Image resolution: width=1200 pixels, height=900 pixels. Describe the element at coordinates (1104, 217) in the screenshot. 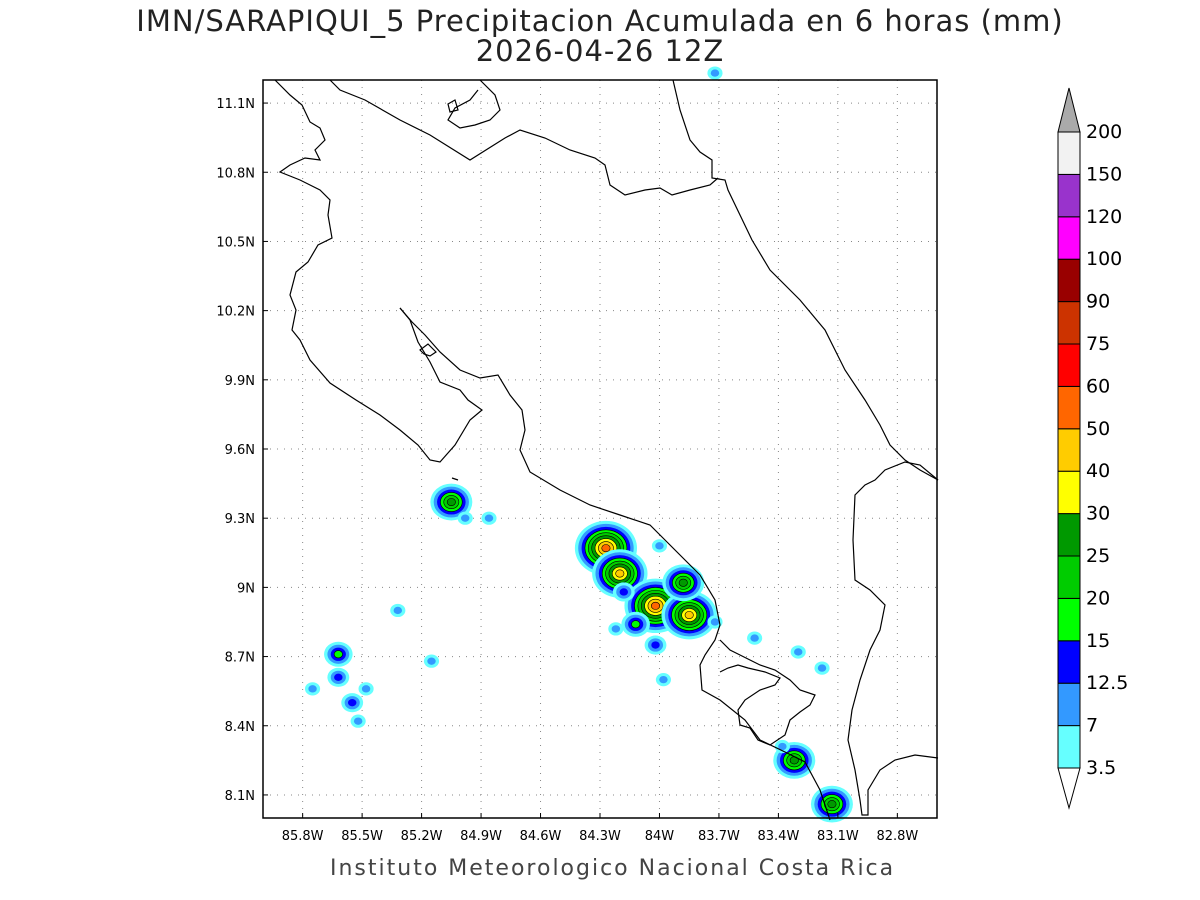

I see `colorbar-label: 120` at that location.